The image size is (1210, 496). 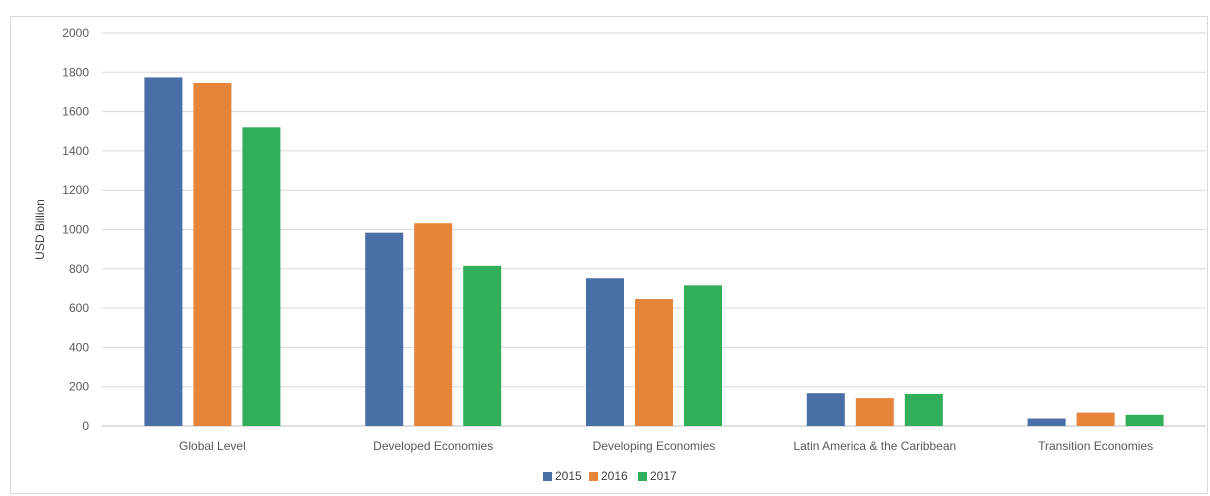 What do you see at coordinates (75, 230) in the screenshot?
I see `y-tick-label: 1000` at bounding box center [75, 230].